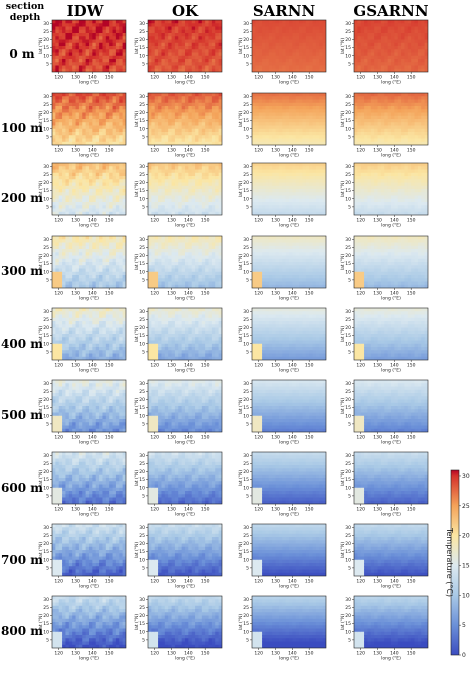  I want to click on panel-frame, so click(185, 46).